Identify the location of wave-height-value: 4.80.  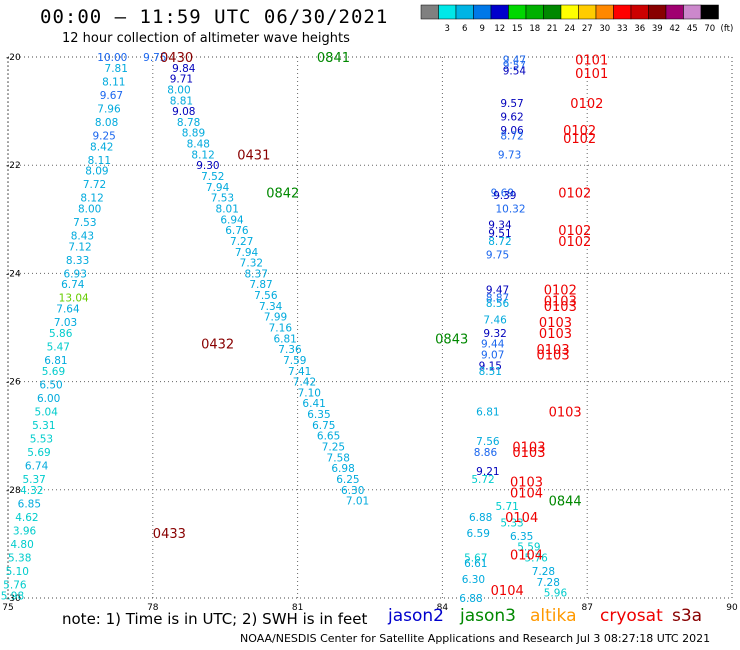
(21, 545).